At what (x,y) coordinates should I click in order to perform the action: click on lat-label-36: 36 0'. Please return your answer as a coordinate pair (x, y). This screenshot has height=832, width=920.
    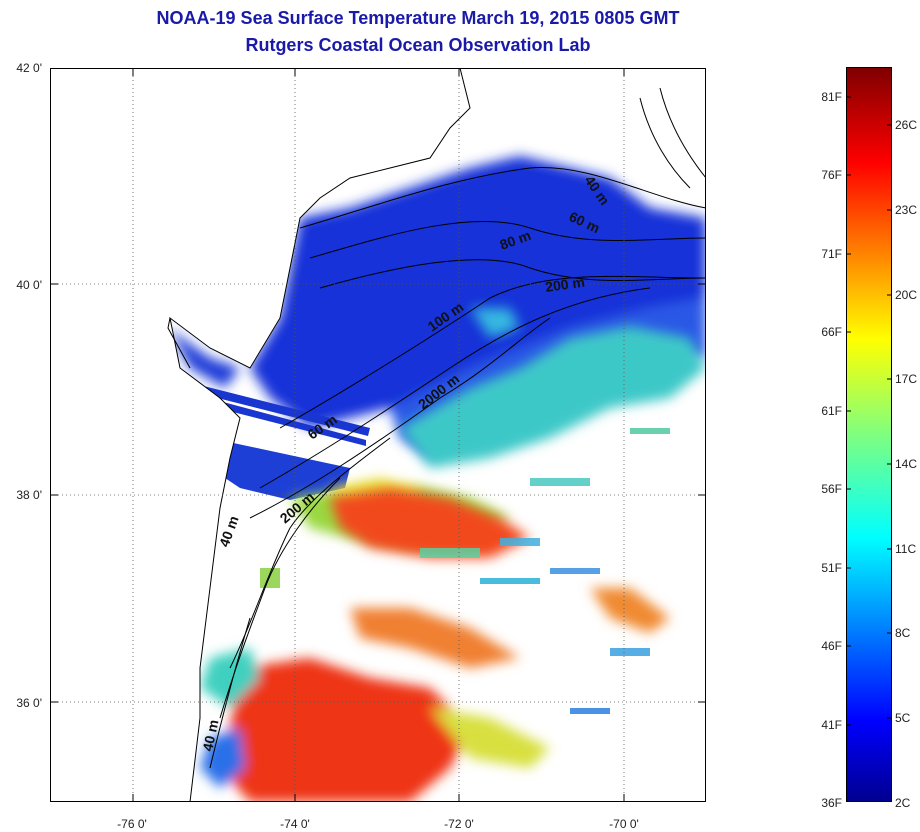
    Looking at the image, I should click on (29, 703).